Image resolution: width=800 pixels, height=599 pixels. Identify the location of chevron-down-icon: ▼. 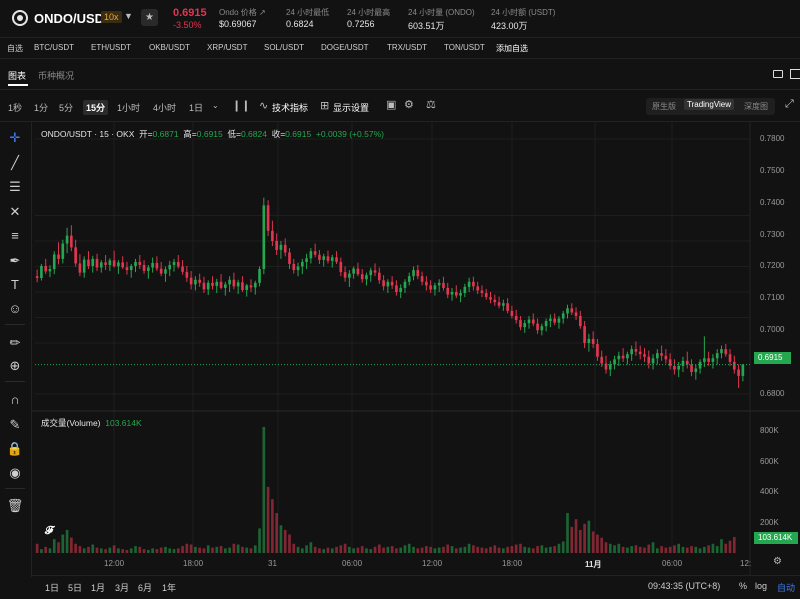
(128, 16).